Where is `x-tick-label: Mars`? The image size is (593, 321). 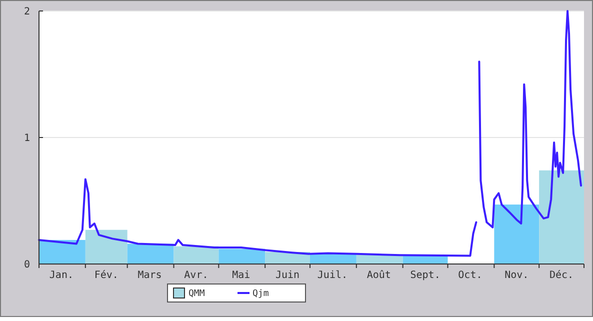
x-tick-label: Mars is located at coordinates (150, 275).